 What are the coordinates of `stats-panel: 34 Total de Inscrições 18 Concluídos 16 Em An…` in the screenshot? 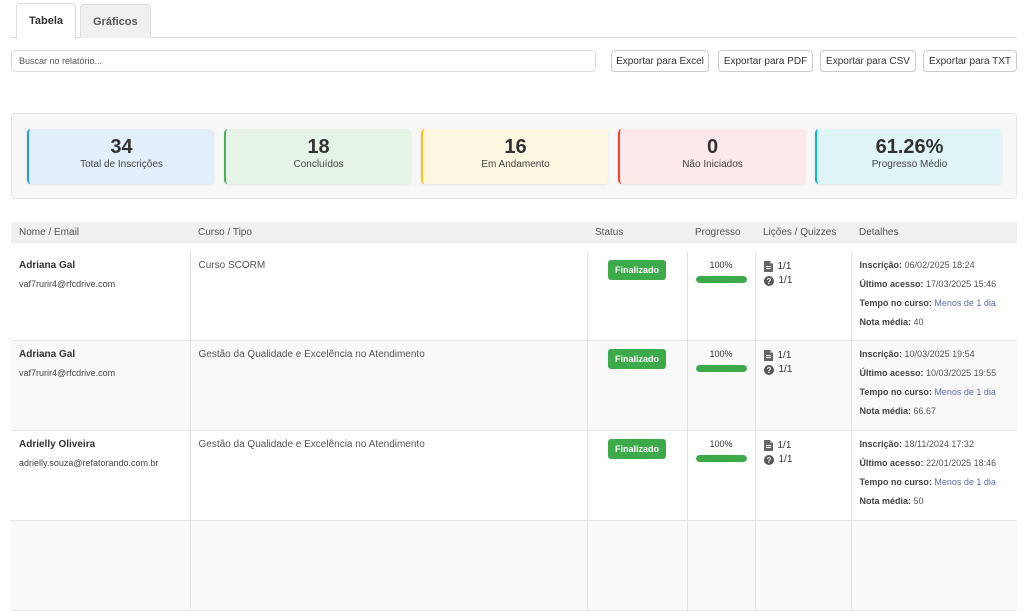 It's located at (514, 156).